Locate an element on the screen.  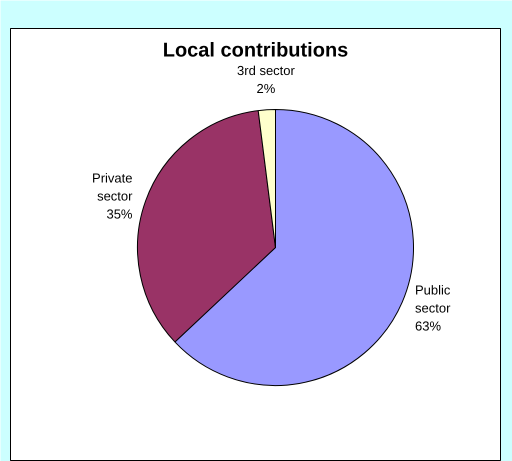
data-label: 63% is located at coordinates (428, 326).